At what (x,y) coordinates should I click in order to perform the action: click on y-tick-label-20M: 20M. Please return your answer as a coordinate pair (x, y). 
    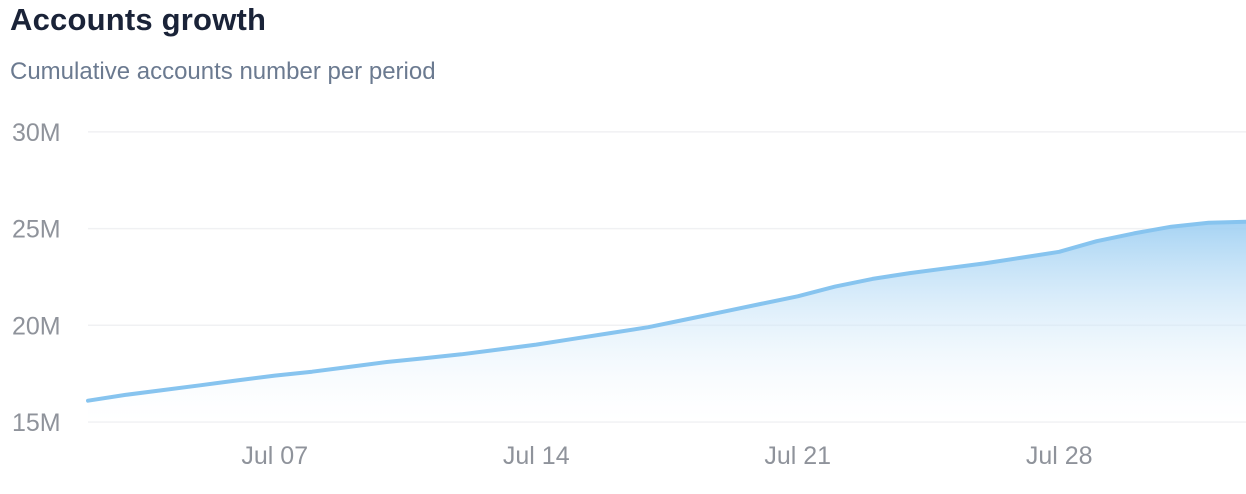
    Looking at the image, I should click on (36, 326).